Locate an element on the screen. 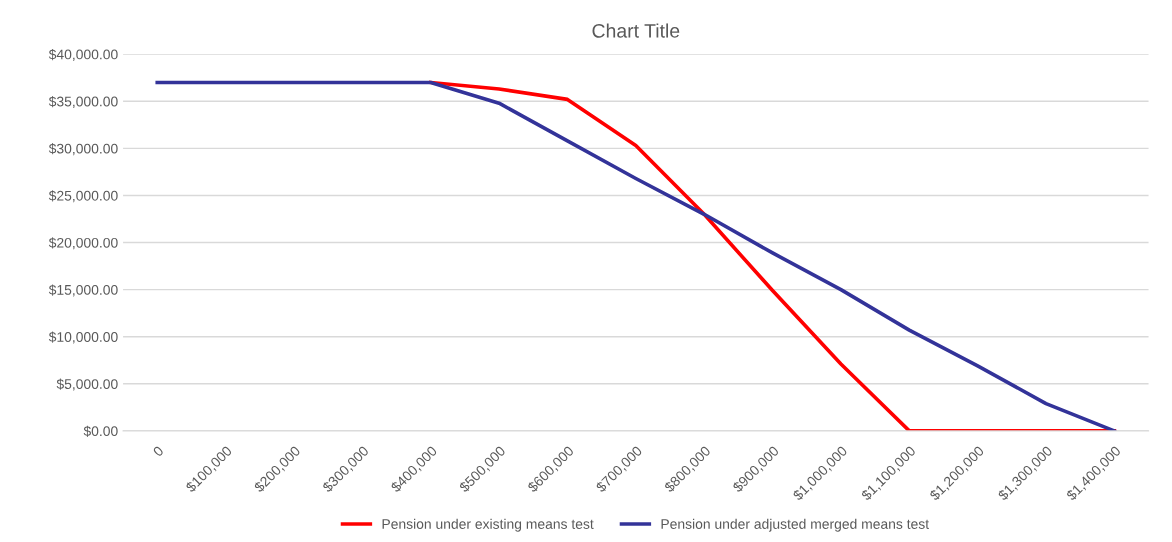  x-tick-label: 0 is located at coordinates (158, 451).